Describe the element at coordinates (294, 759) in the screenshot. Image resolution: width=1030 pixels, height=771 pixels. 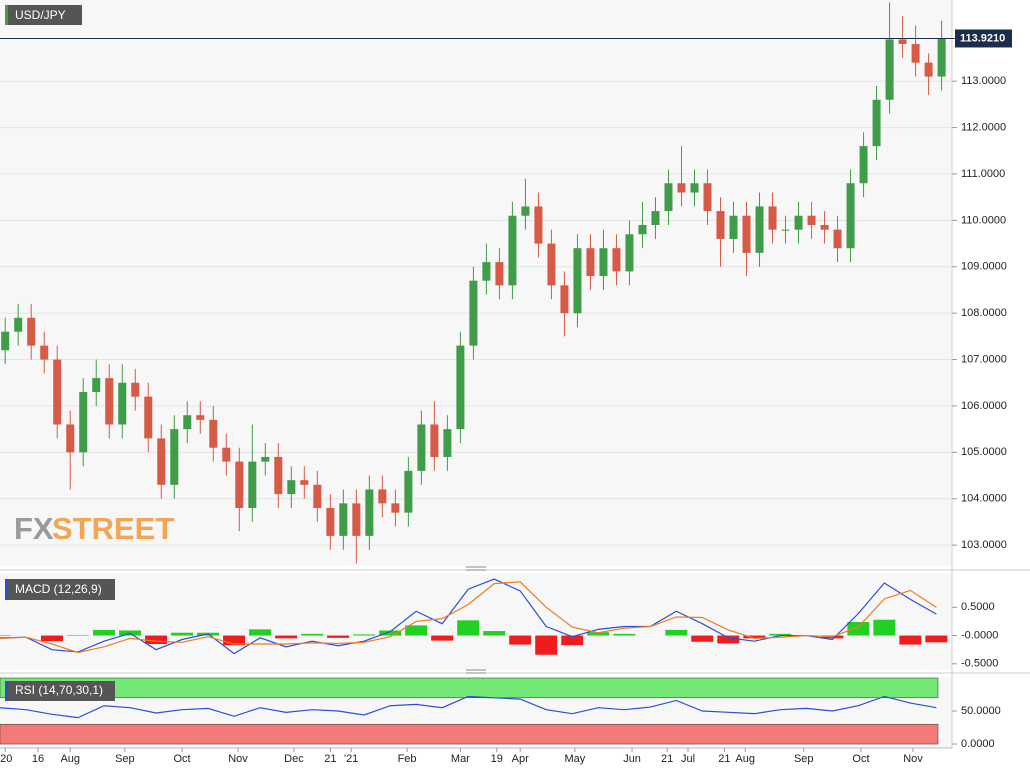
I see `x-tick-label: Dec` at that location.